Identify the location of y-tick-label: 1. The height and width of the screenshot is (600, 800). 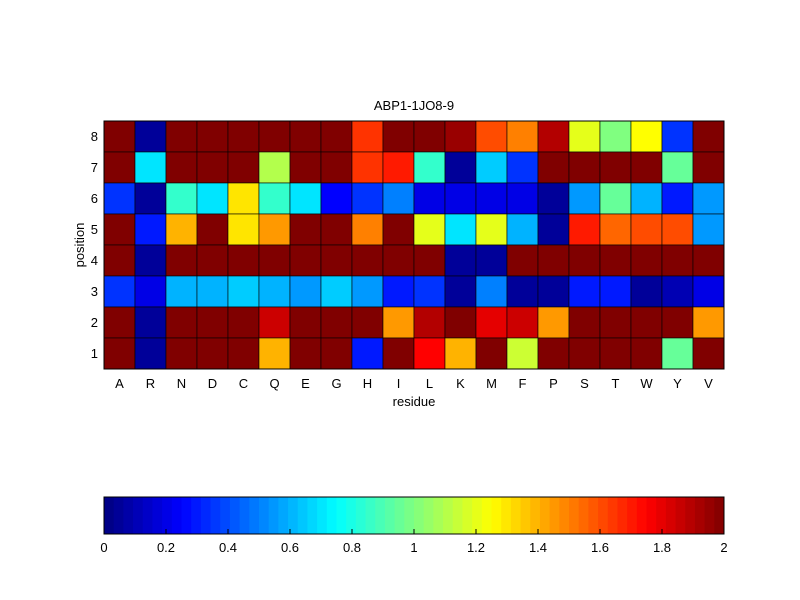
(94, 353).